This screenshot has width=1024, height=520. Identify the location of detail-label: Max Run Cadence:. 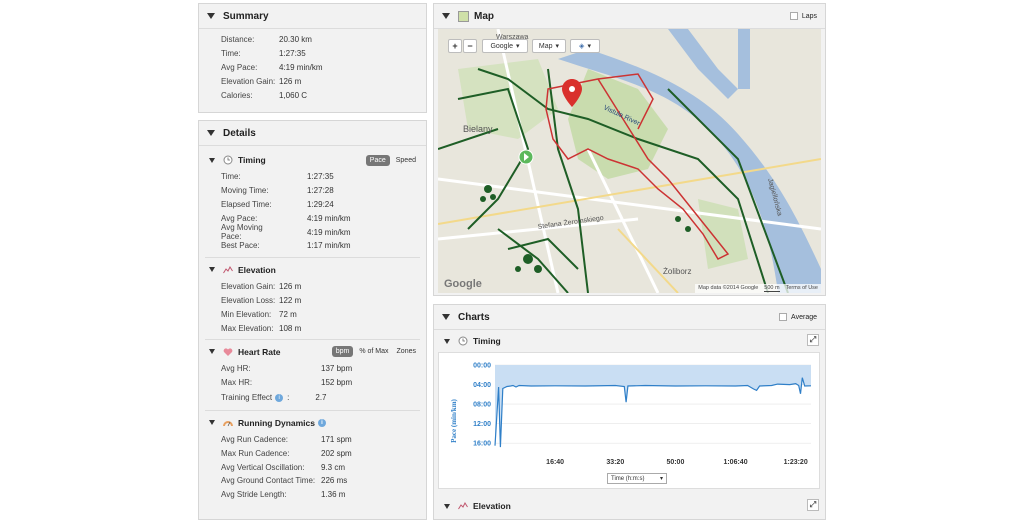
(255, 453).